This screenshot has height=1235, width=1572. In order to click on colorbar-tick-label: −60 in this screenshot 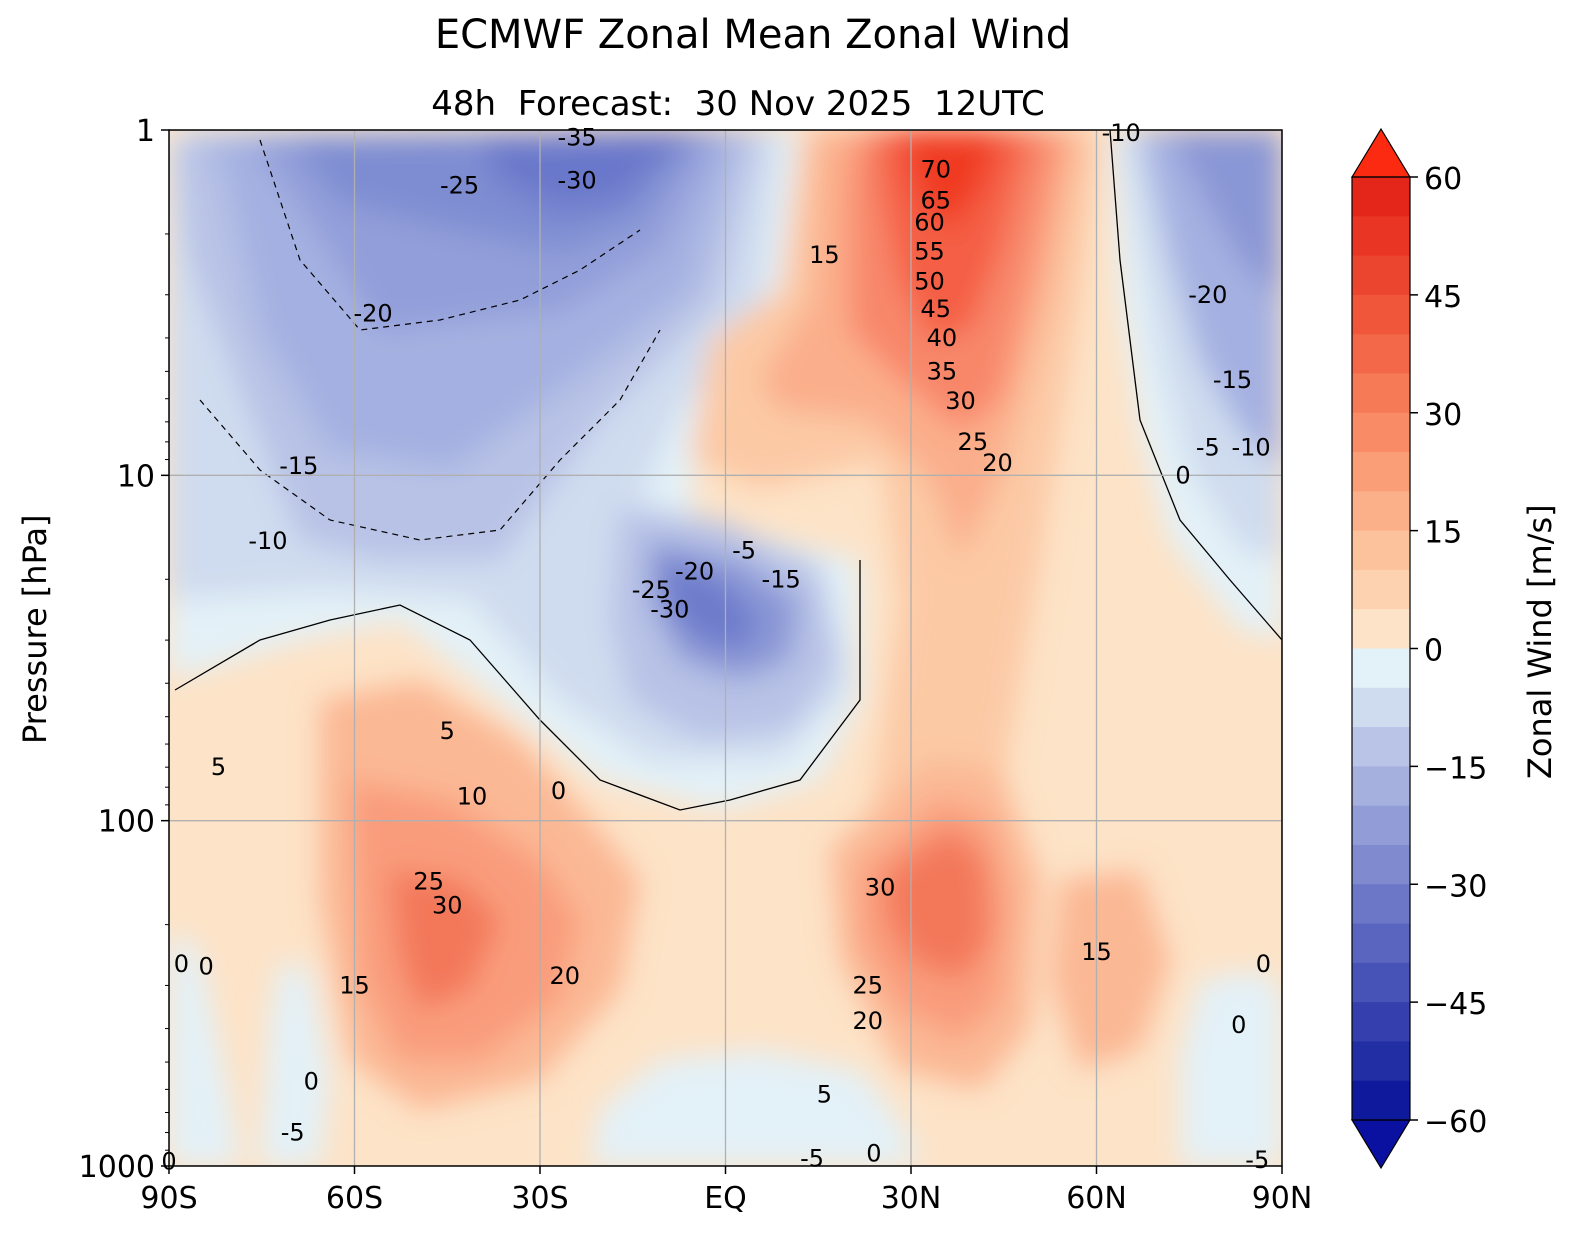, I will do `click(1455, 1122)`.